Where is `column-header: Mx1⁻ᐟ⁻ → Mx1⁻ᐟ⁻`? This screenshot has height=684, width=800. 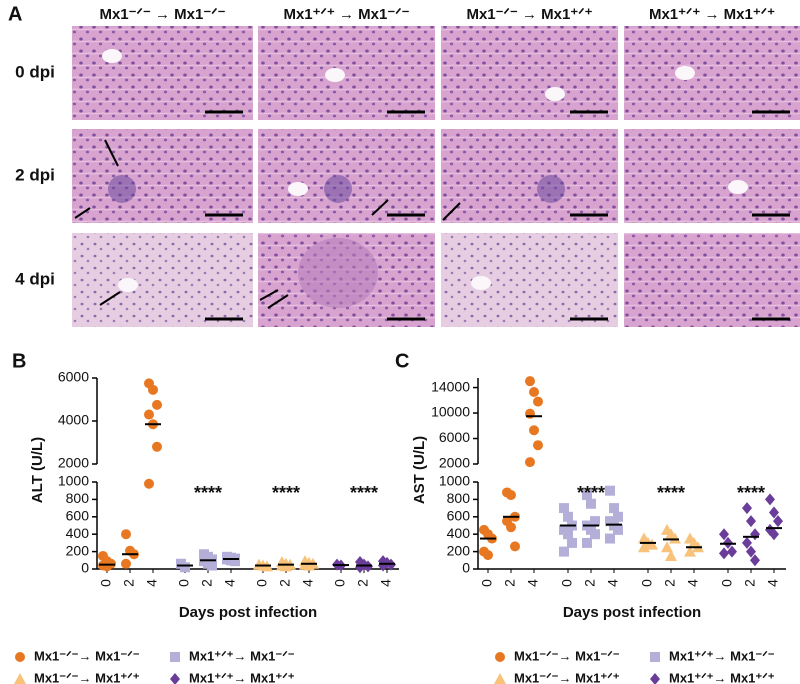
column-header: Mx1⁻ᐟ⁻ → Mx1⁻ᐟ⁻ is located at coordinates (162, 14).